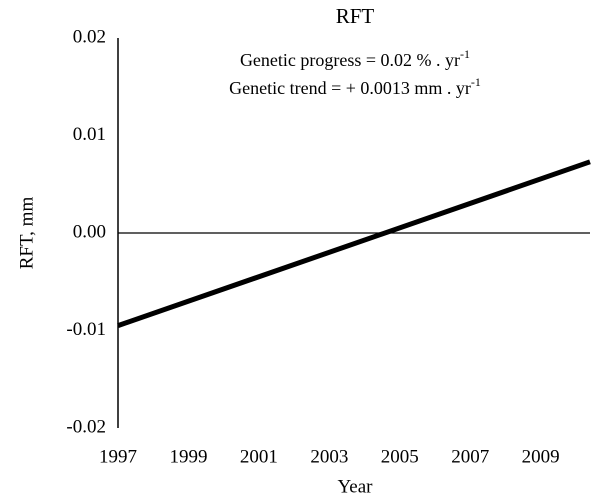 The image size is (597, 499). What do you see at coordinates (86, 426) in the screenshot?
I see `y-tick-label: -0.02` at bounding box center [86, 426].